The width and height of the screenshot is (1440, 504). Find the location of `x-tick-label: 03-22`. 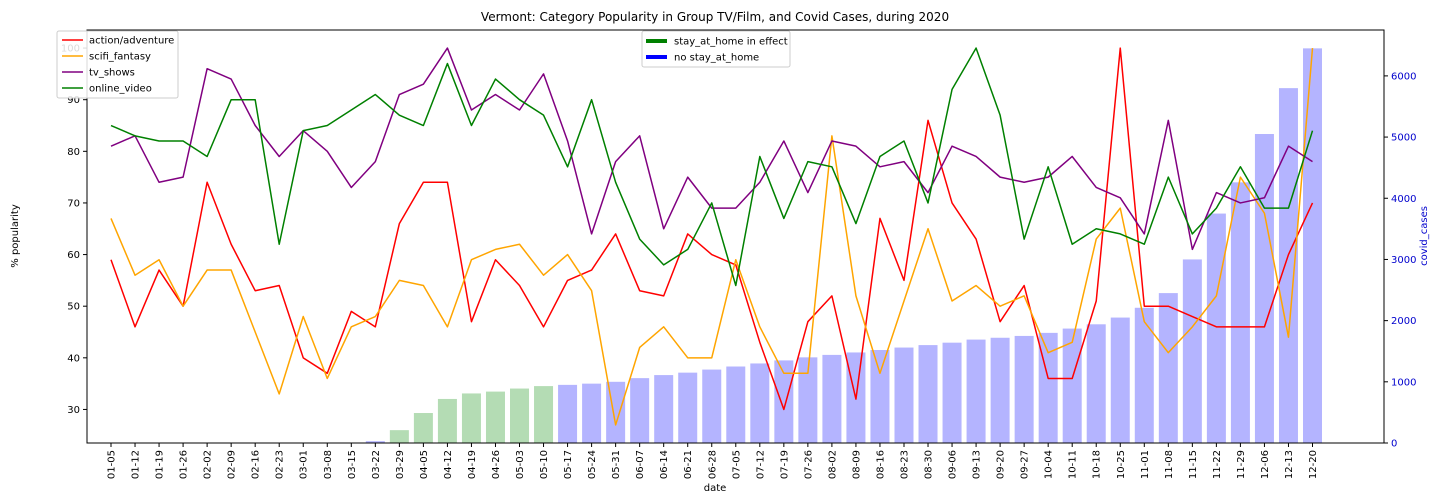

x-tick-label: 03-22 is located at coordinates (376, 464).